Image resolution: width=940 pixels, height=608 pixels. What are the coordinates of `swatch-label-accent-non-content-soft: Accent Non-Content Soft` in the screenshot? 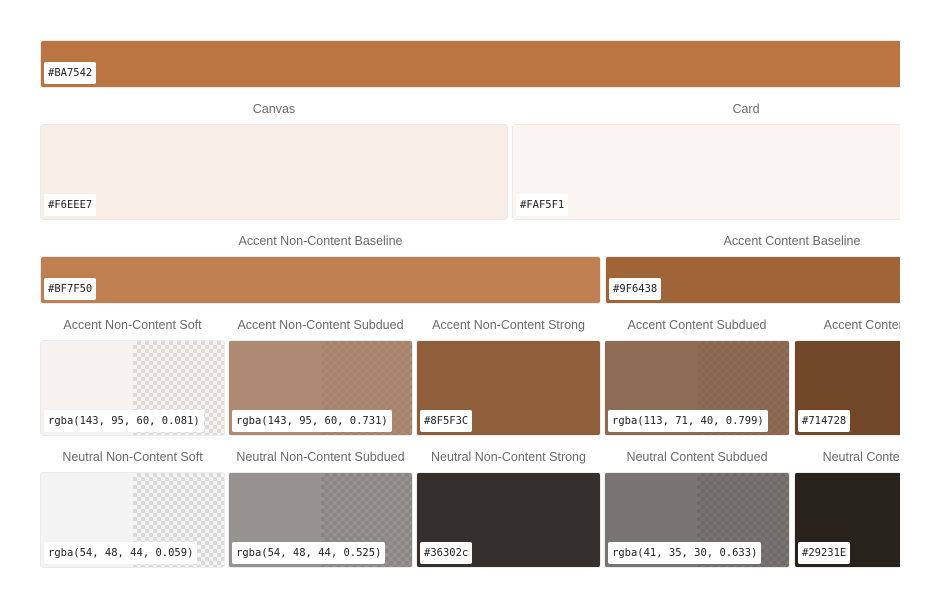 It's located at (132, 325).